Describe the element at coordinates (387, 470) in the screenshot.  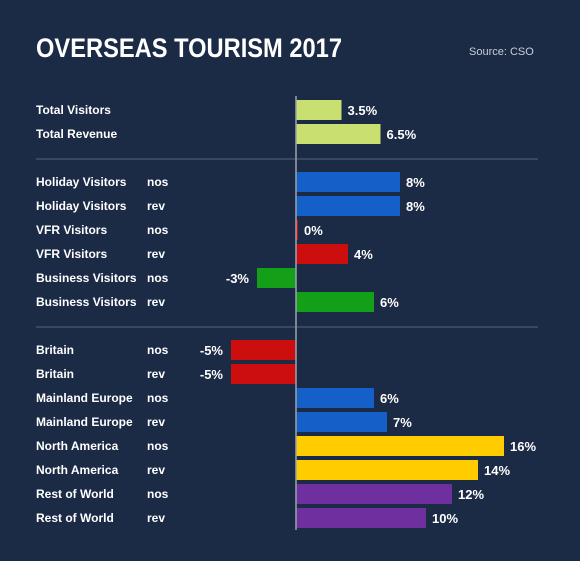
I see `bar-north-america-rev` at that location.